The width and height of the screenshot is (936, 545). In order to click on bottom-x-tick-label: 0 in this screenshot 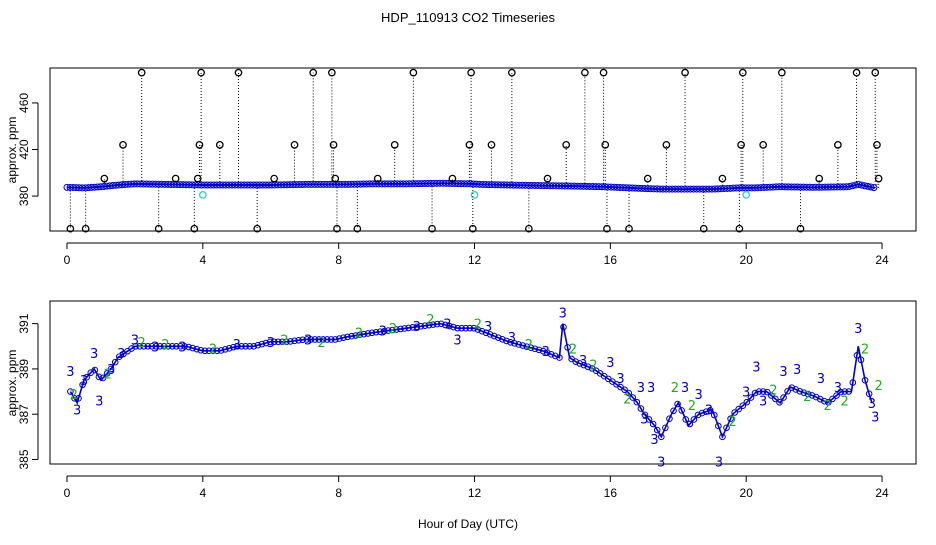, I will do `click(67, 493)`.